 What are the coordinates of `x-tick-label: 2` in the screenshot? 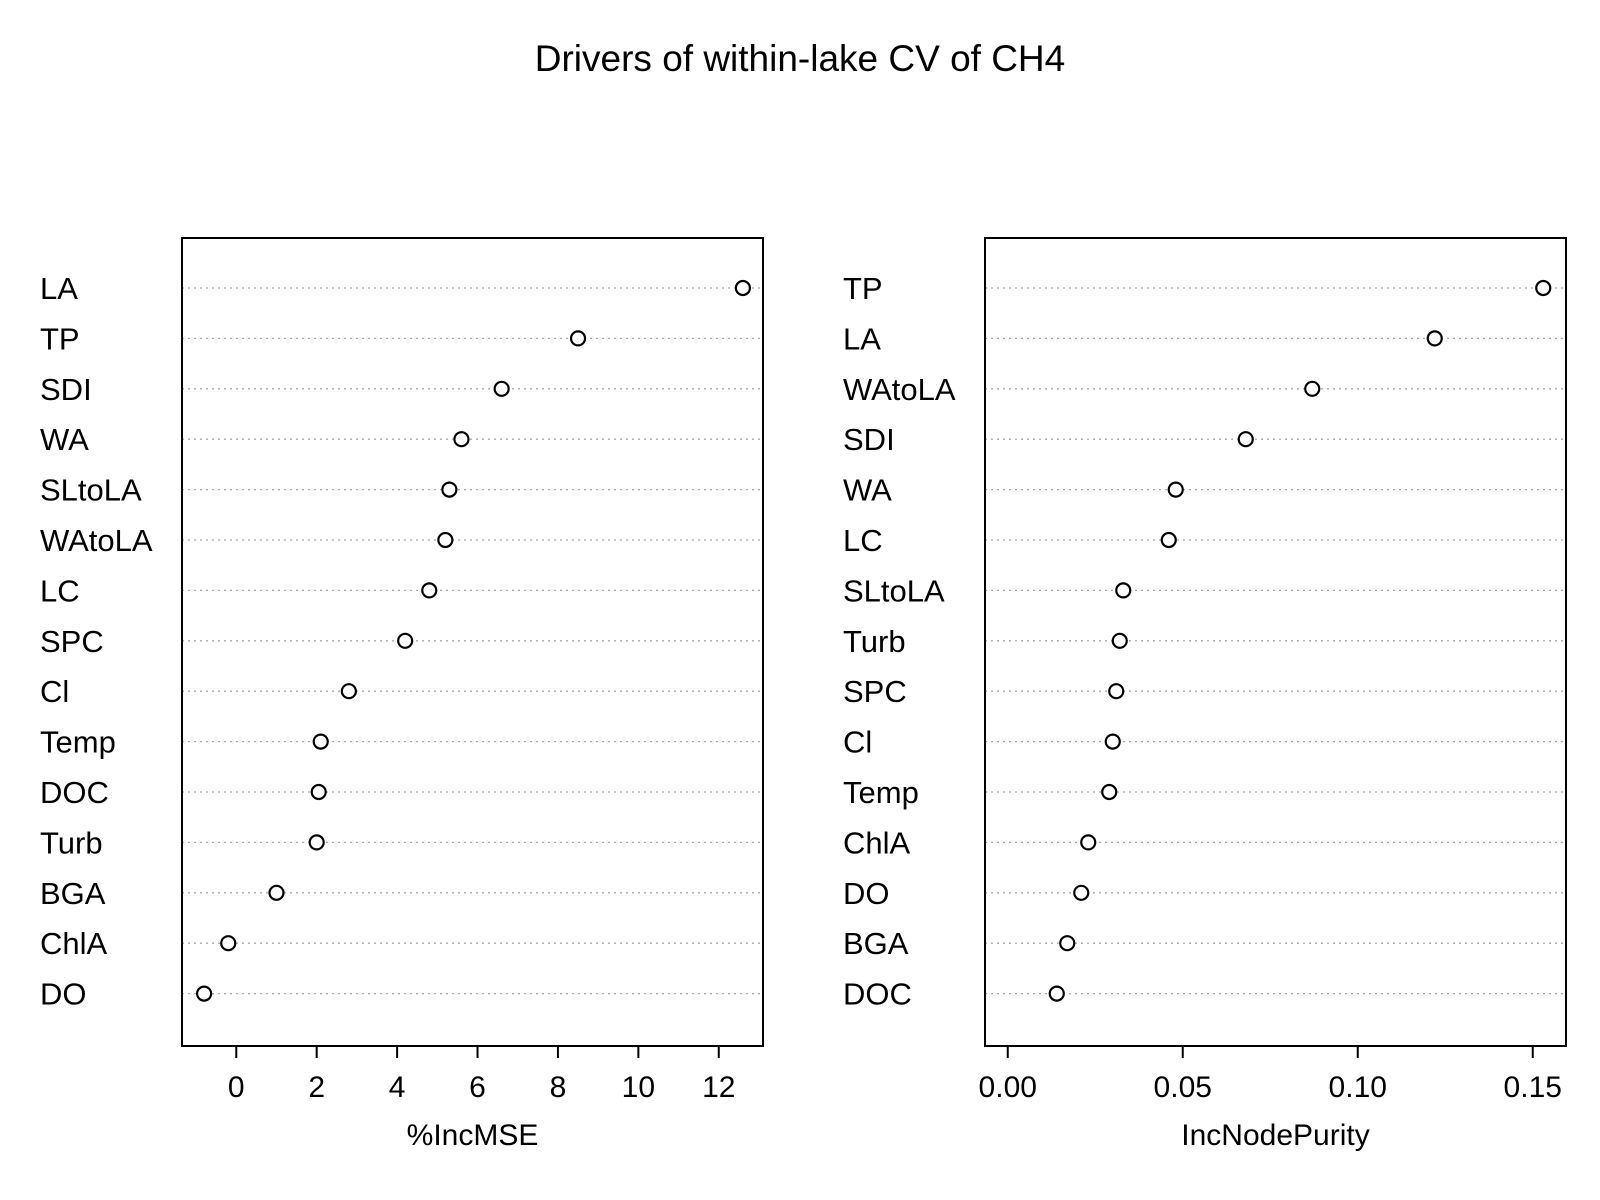 It's located at (316, 1087).